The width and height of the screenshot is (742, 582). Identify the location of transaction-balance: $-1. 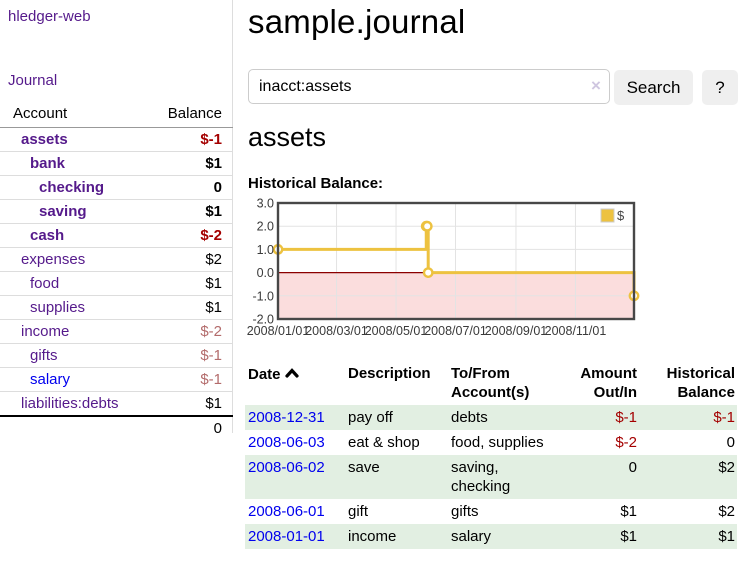
(724, 417).